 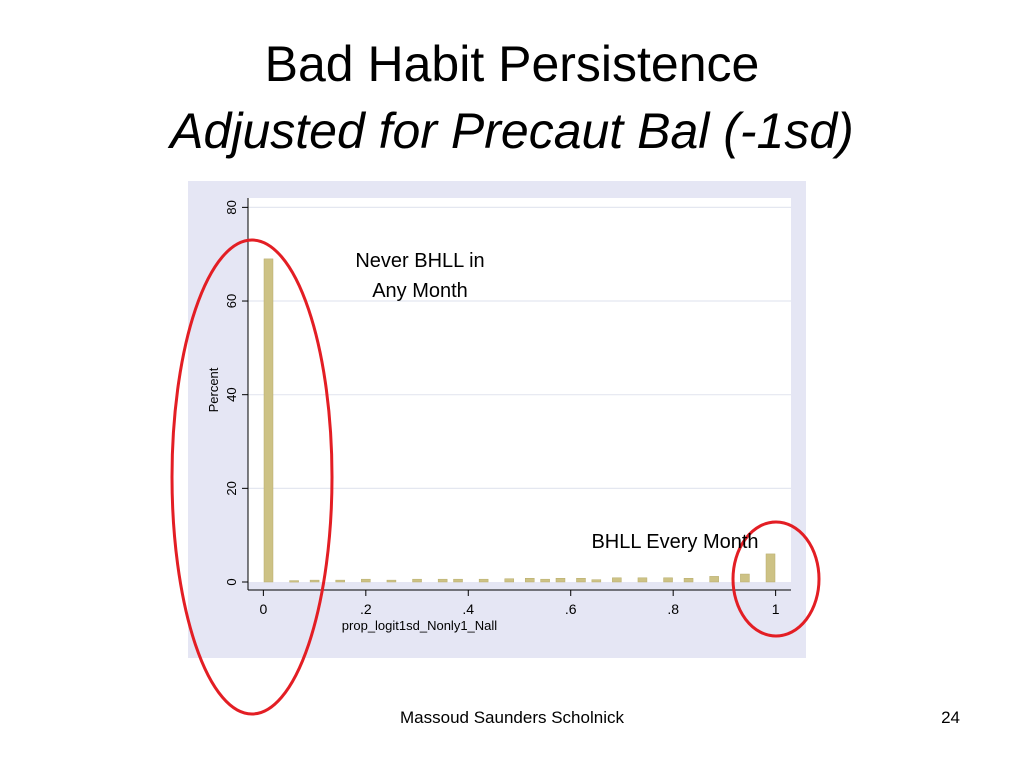 I want to click on x-tick-label: .6, so click(x=571, y=609).